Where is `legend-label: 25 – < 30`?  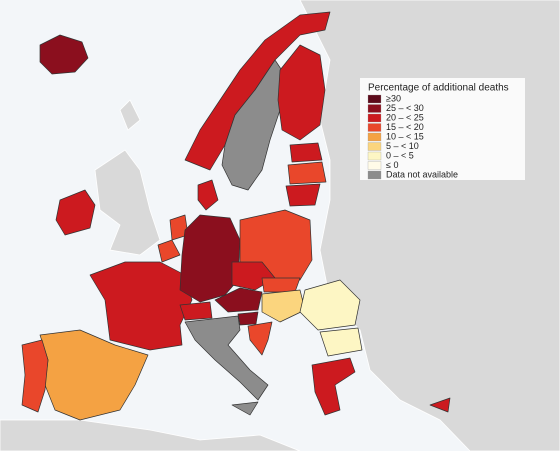 legend-label: 25 – < 30 is located at coordinates (405, 108).